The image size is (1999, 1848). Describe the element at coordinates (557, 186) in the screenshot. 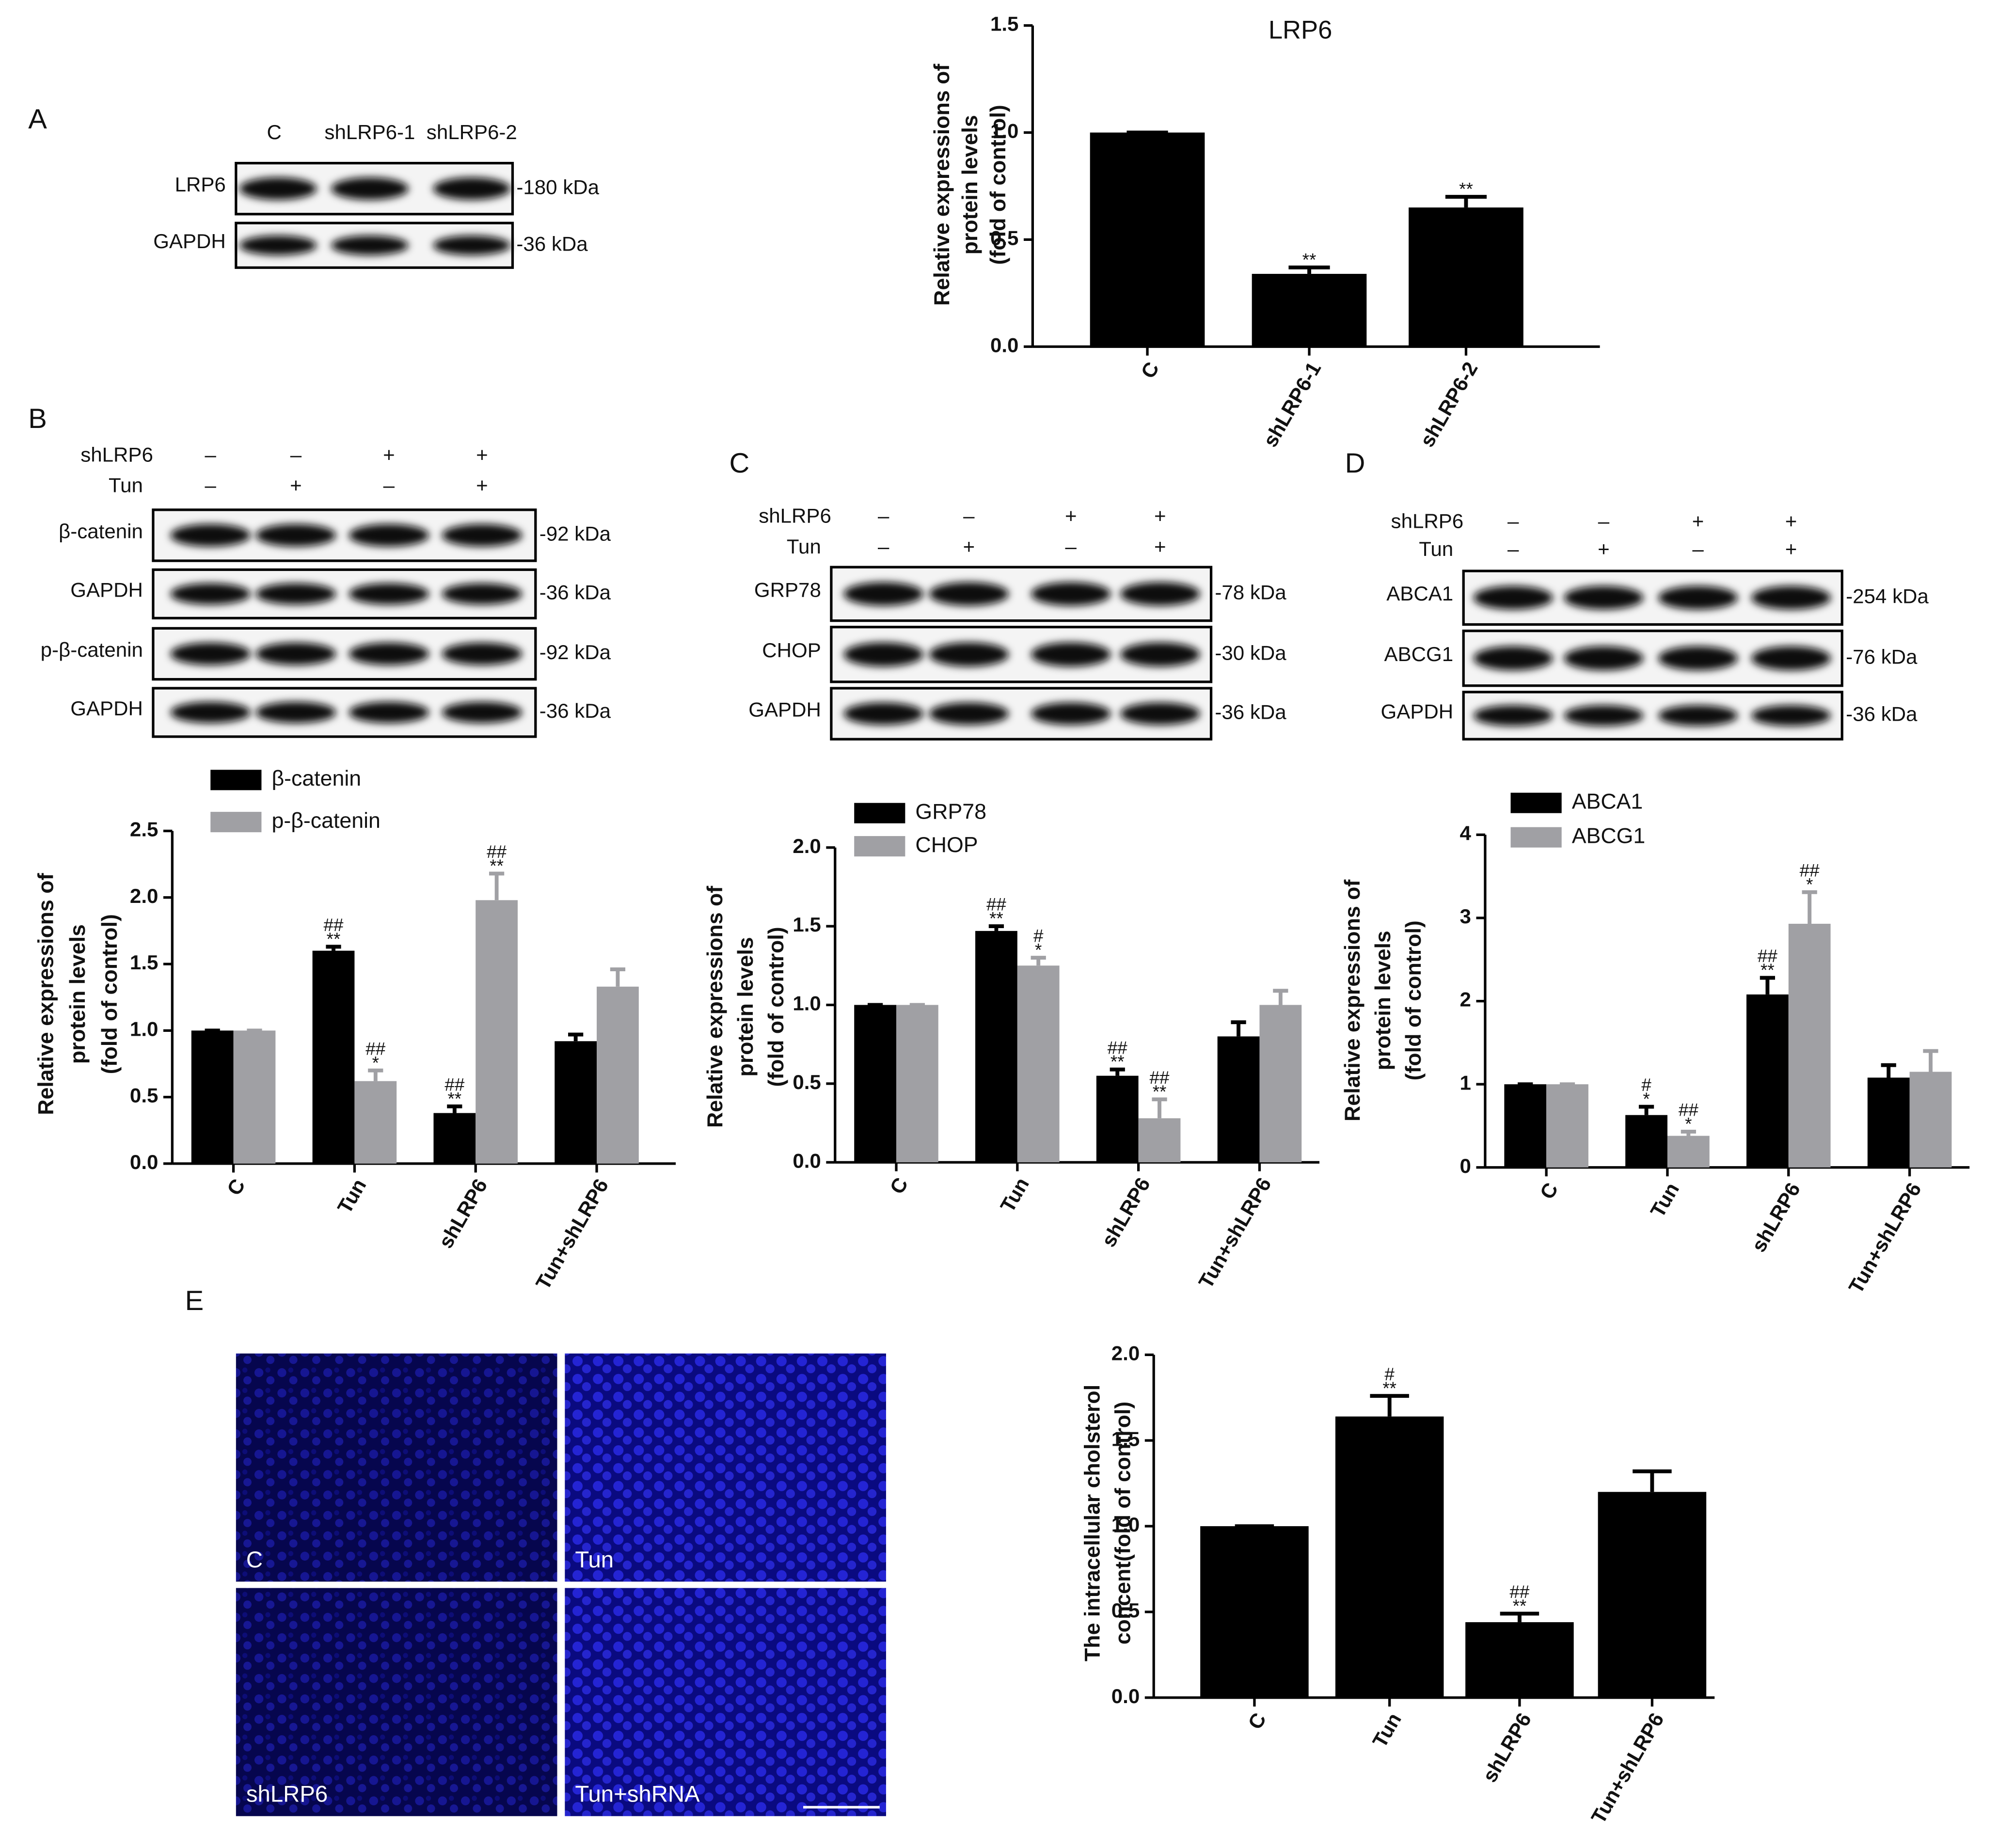

I see `blot-size-label: -180 kDa` at that location.